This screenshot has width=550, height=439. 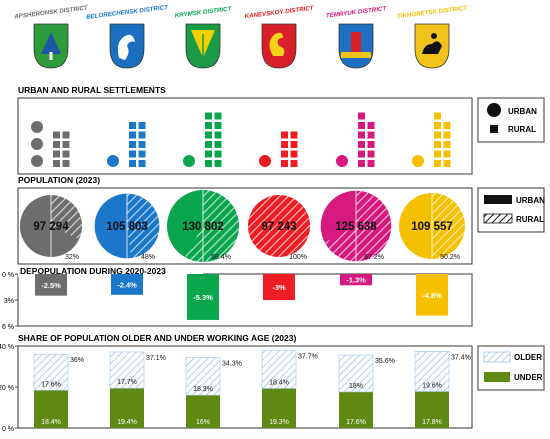 I want to click on district-5-header: TEMRYUK DISTRICT, so click(x=356, y=37).